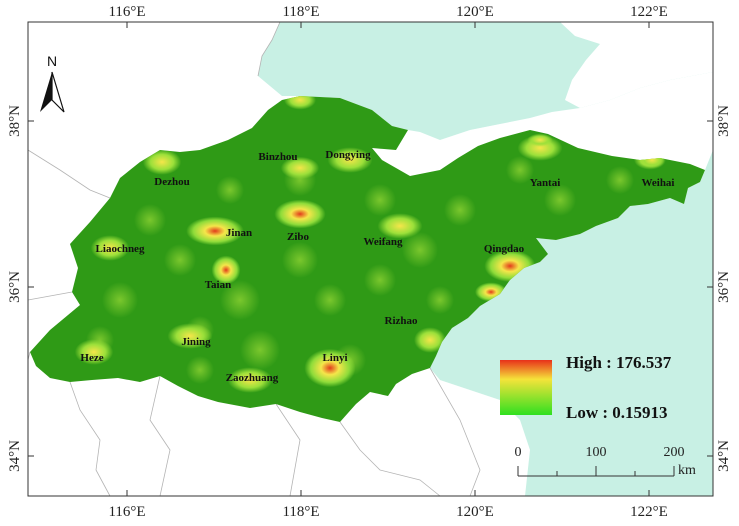 The width and height of the screenshot is (739, 526). Describe the element at coordinates (383, 242) in the screenshot. I see `city-label-weifang: Weifang` at that location.